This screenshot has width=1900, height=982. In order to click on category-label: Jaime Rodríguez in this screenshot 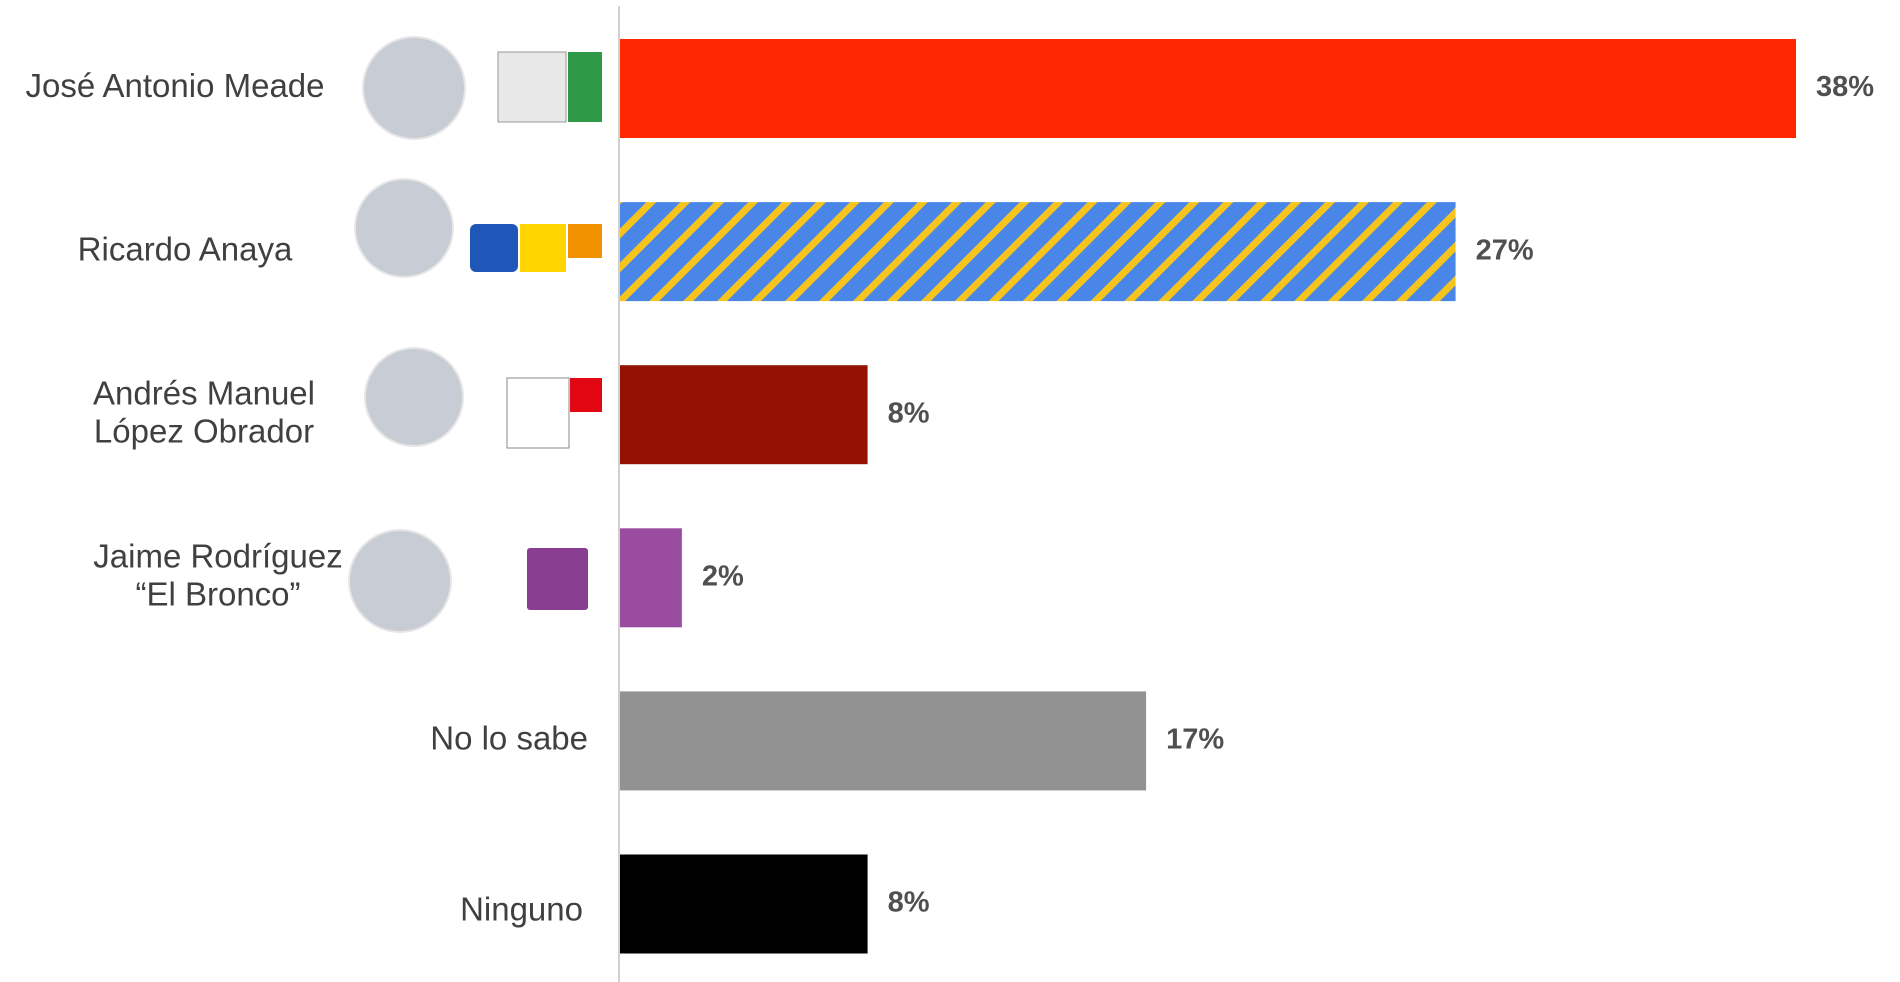, I will do `click(217, 556)`.